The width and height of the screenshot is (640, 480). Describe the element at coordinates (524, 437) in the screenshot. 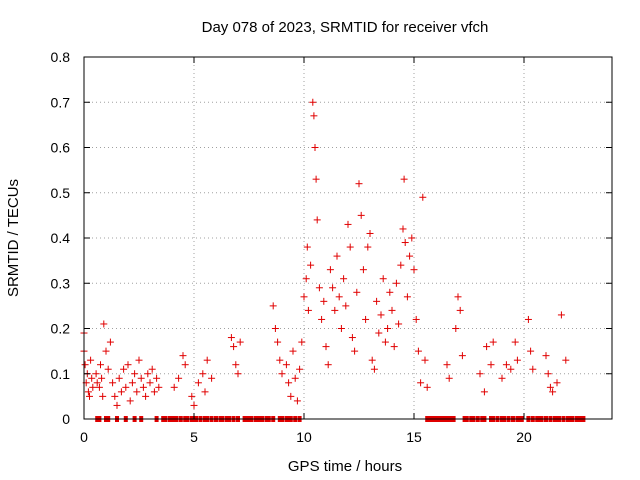

I see `x-tick-label: 20` at that location.